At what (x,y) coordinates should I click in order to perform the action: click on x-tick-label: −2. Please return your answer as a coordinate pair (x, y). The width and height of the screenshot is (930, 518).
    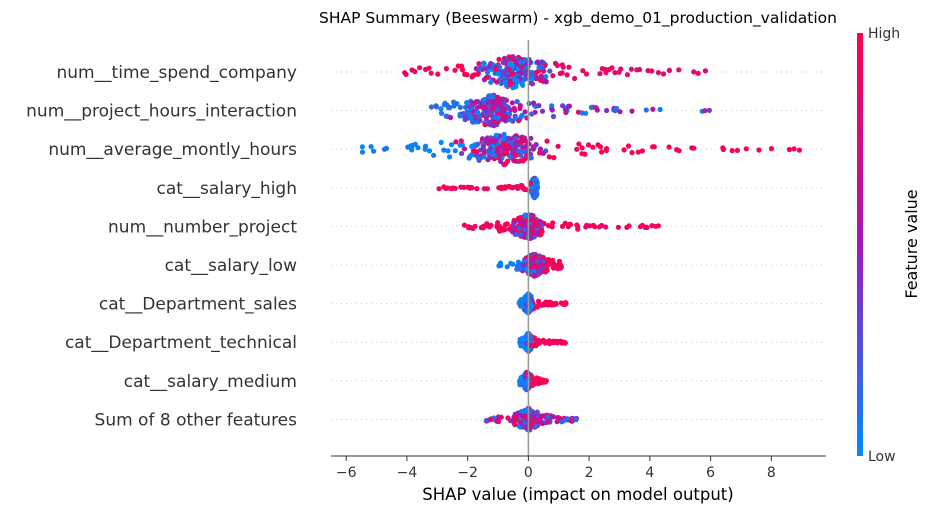
    Looking at the image, I should click on (467, 473).